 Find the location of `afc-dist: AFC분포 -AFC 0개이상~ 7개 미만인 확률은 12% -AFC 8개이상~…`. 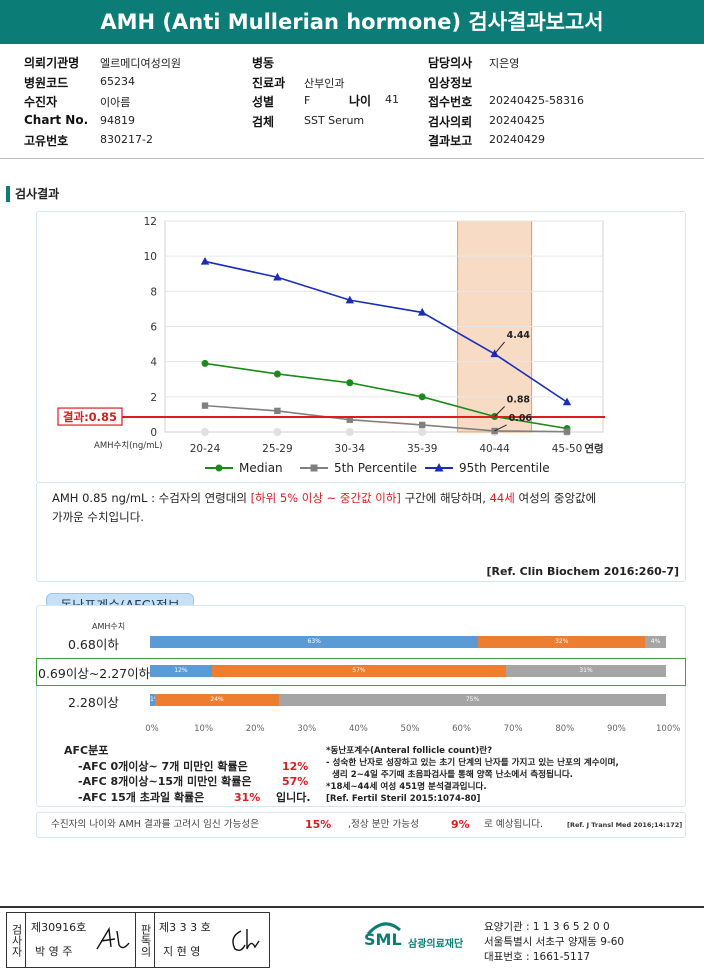

afc-dist: AFC분포 -AFC 0개이상~ 7개 미만인 확률은 12% -AFC 8개이상~… is located at coordinates (194, 774).